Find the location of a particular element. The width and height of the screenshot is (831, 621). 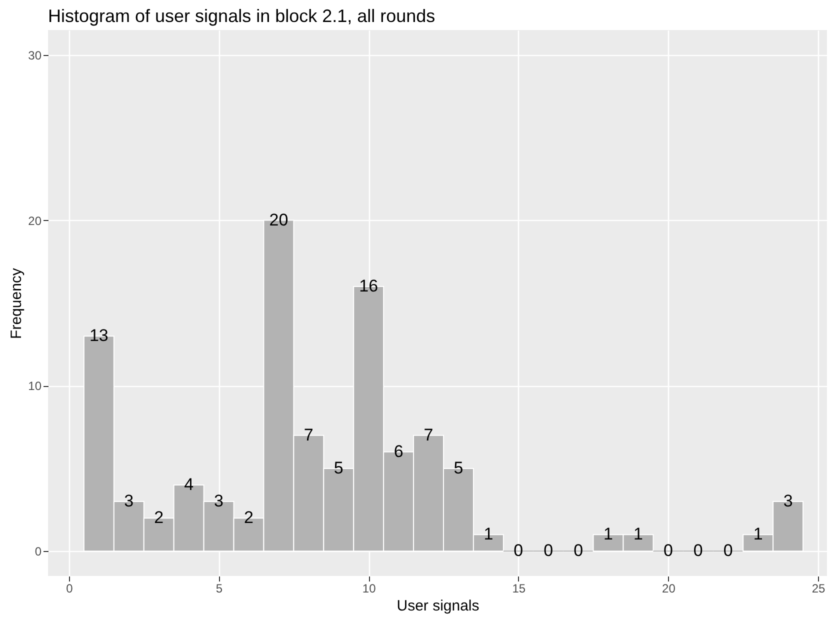

y-tick-label: 0 is located at coordinates (38, 551).